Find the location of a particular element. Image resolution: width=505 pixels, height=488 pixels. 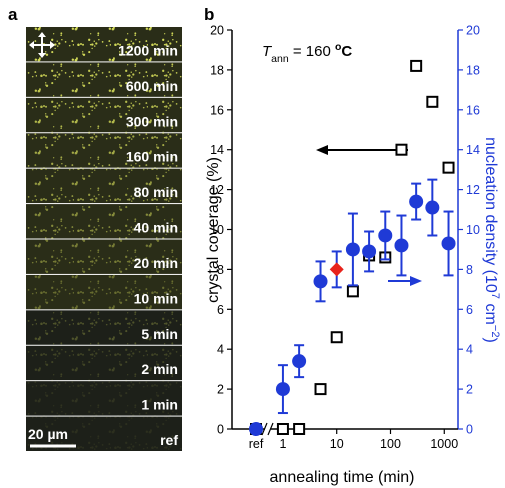

y-tick-label: 14 is located at coordinates (217, 150).